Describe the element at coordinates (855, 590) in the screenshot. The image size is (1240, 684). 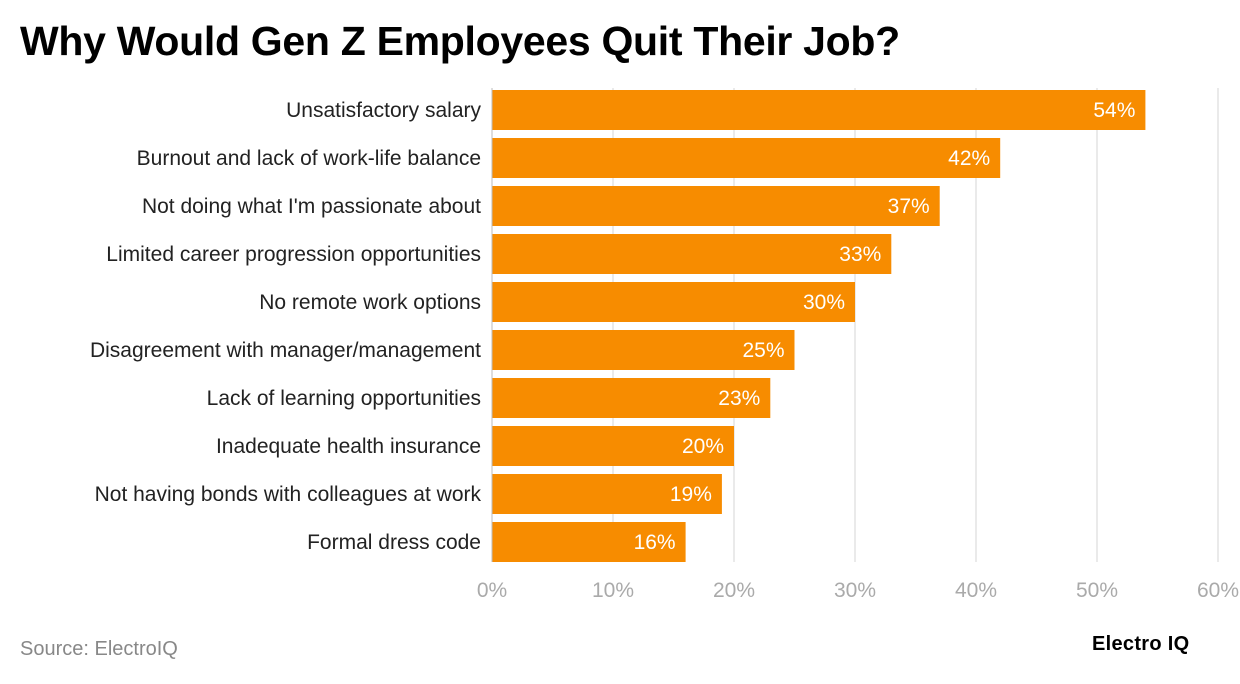
I see `x-tick-label: 30%` at that location.